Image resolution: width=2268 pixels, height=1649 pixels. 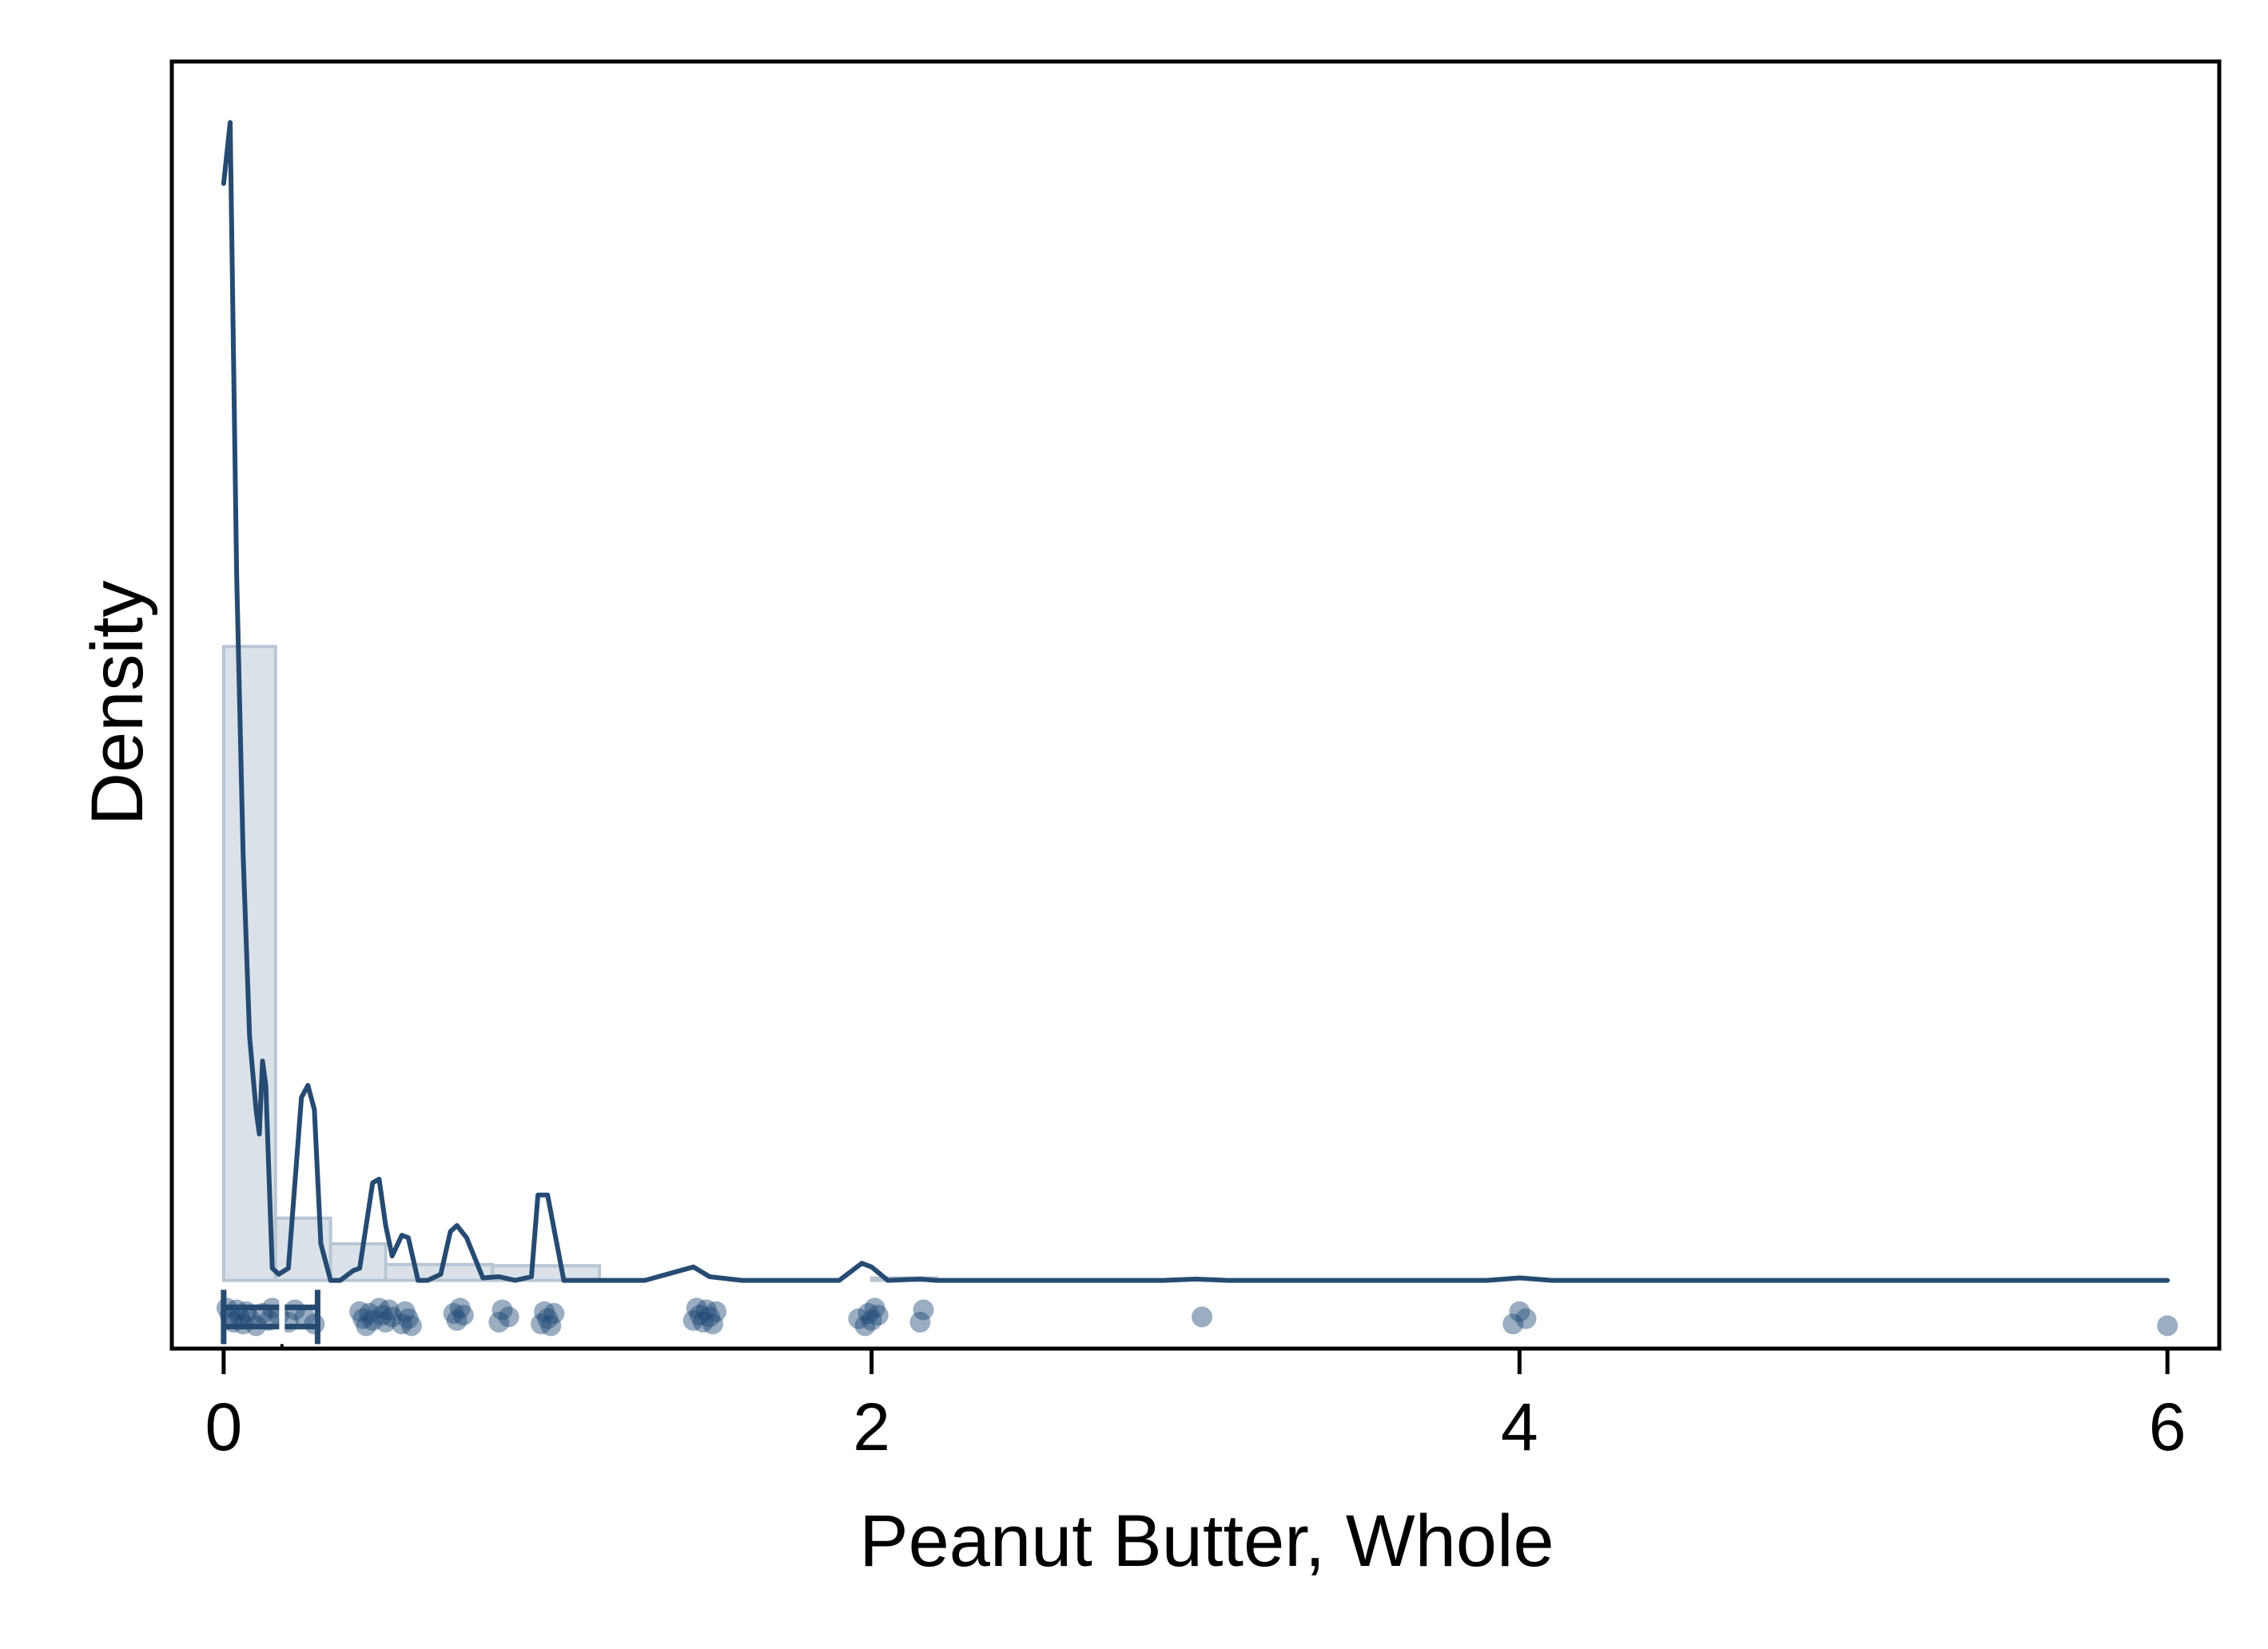 I want to click on box-plot, so click(x=270, y=1319).